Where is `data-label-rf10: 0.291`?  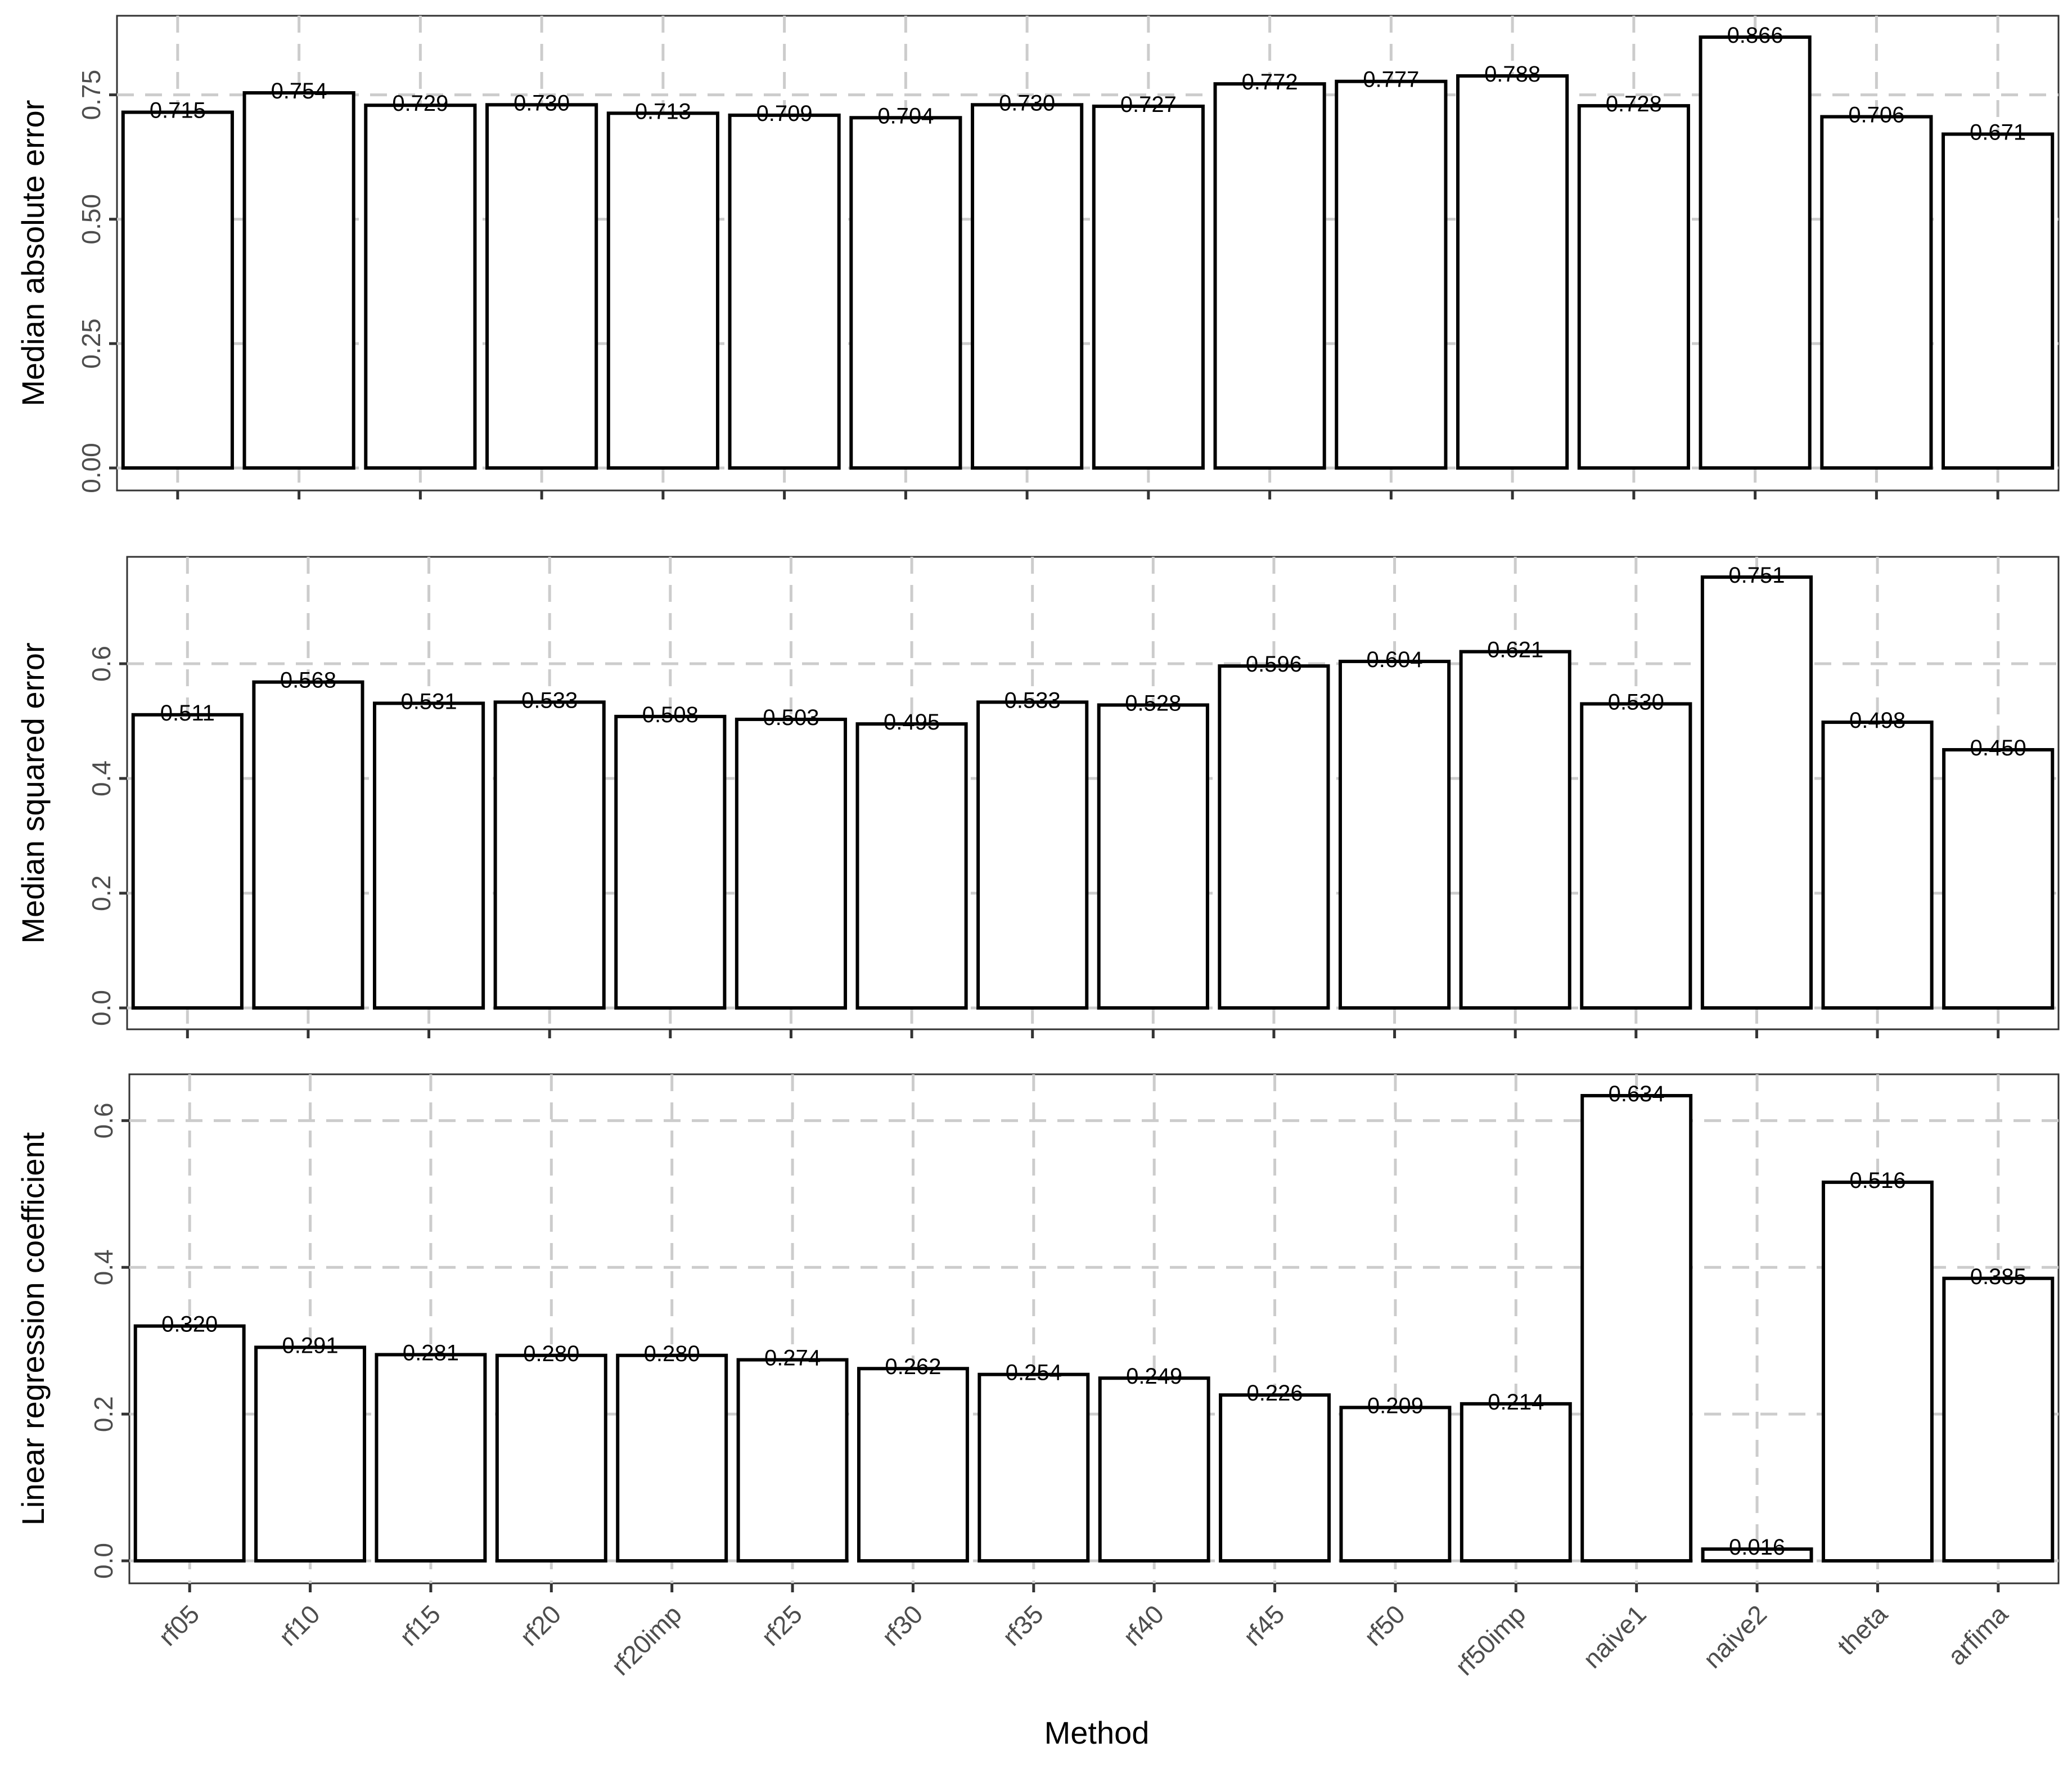
data-label-rf10: 0.291 is located at coordinates (311, 1345).